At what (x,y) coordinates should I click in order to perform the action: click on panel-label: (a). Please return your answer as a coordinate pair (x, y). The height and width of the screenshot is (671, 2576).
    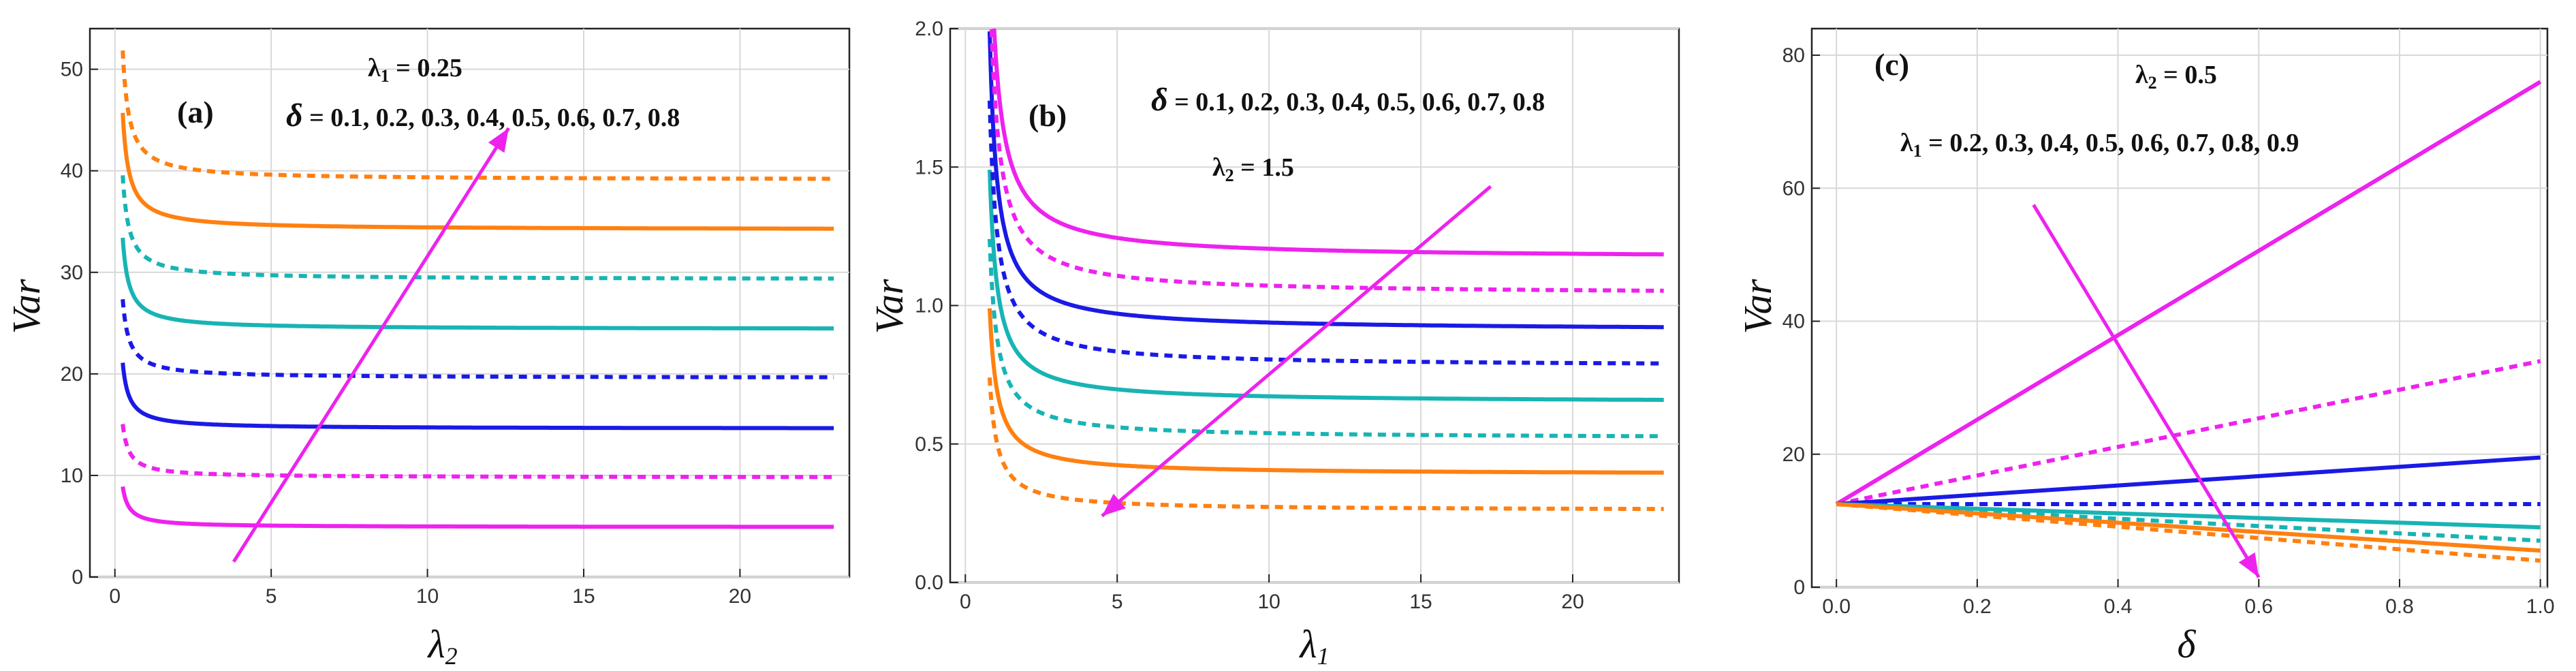
    Looking at the image, I should click on (195, 112).